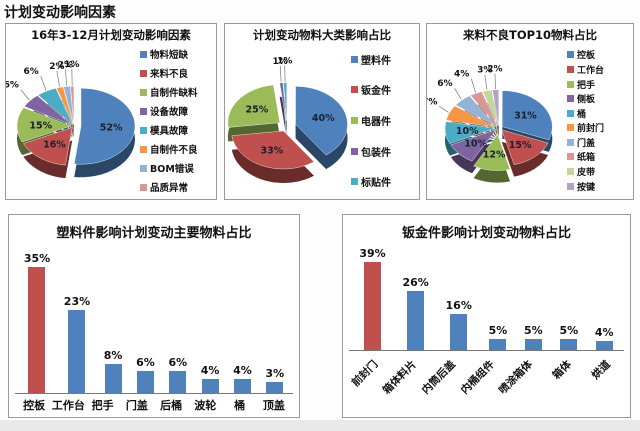  I want to click on legend-label: 前封门, so click(591, 129).